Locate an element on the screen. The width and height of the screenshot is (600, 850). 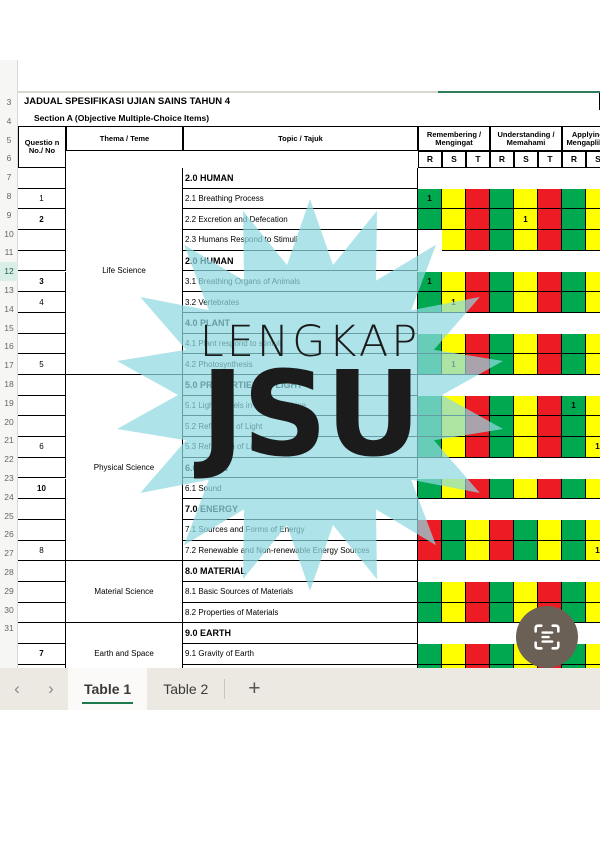
row-number: 8 is located at coordinates (9, 196).